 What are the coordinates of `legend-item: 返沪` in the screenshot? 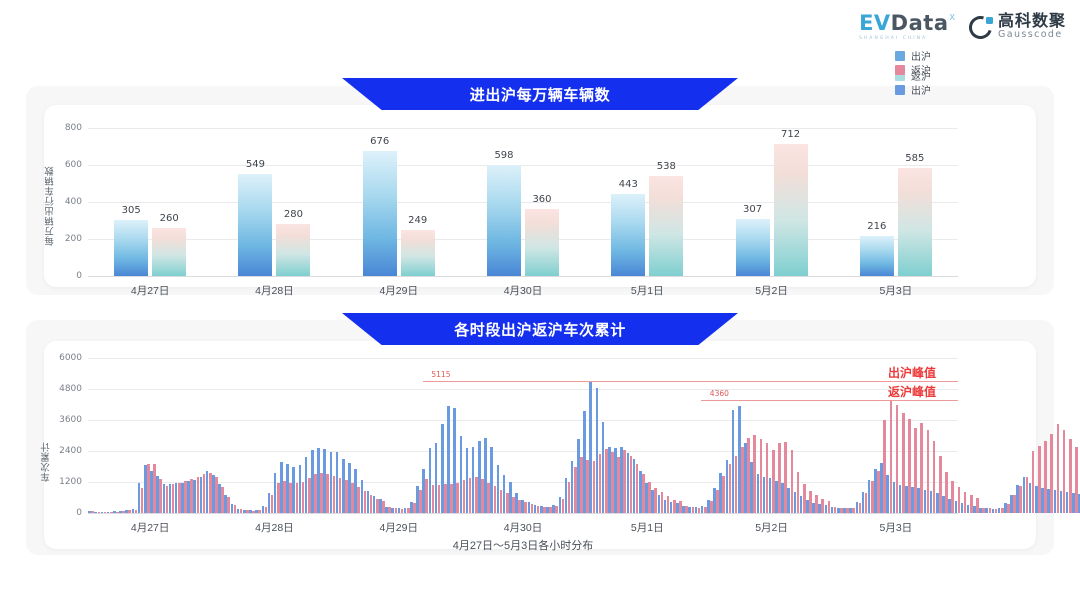 It's located at (913, 69).